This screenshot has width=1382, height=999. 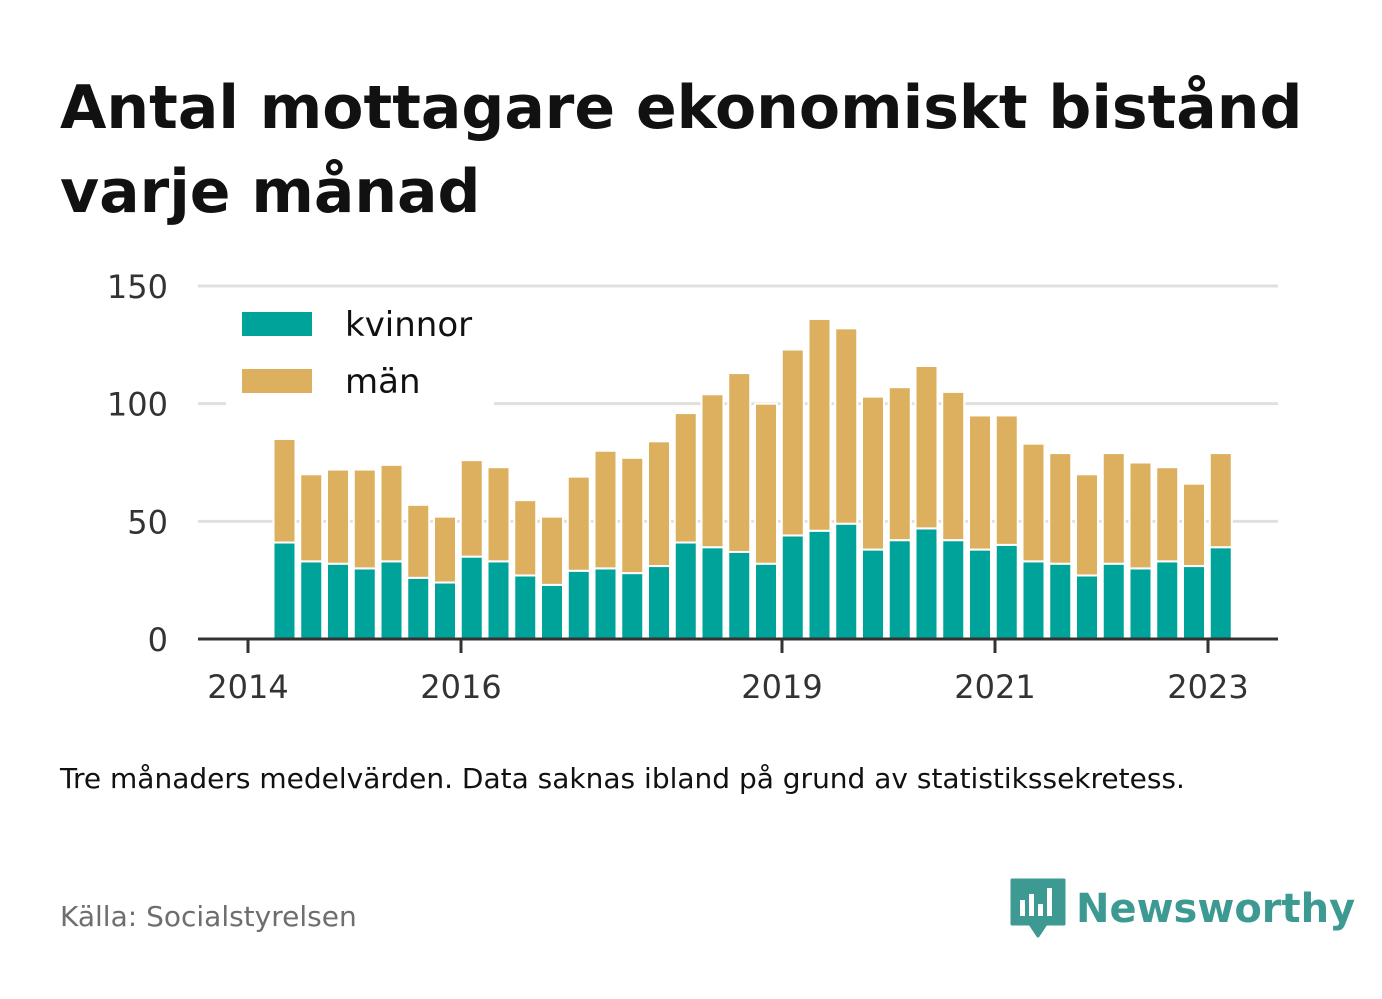 What do you see at coordinates (247, 687) in the screenshot?
I see `x-tick-label: 2014` at bounding box center [247, 687].